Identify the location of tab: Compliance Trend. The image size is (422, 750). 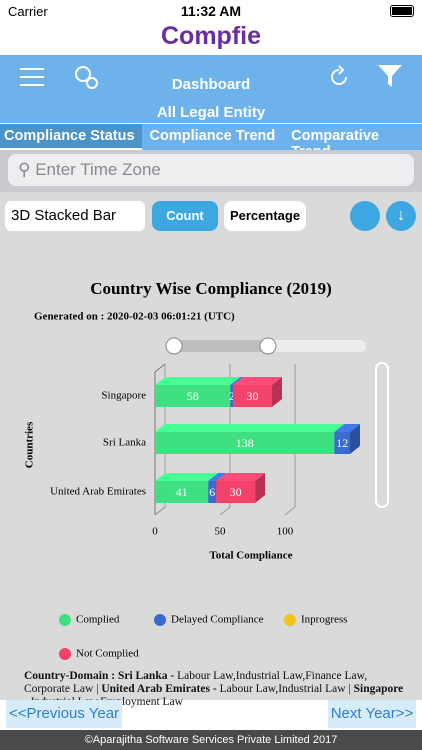
(212, 136).